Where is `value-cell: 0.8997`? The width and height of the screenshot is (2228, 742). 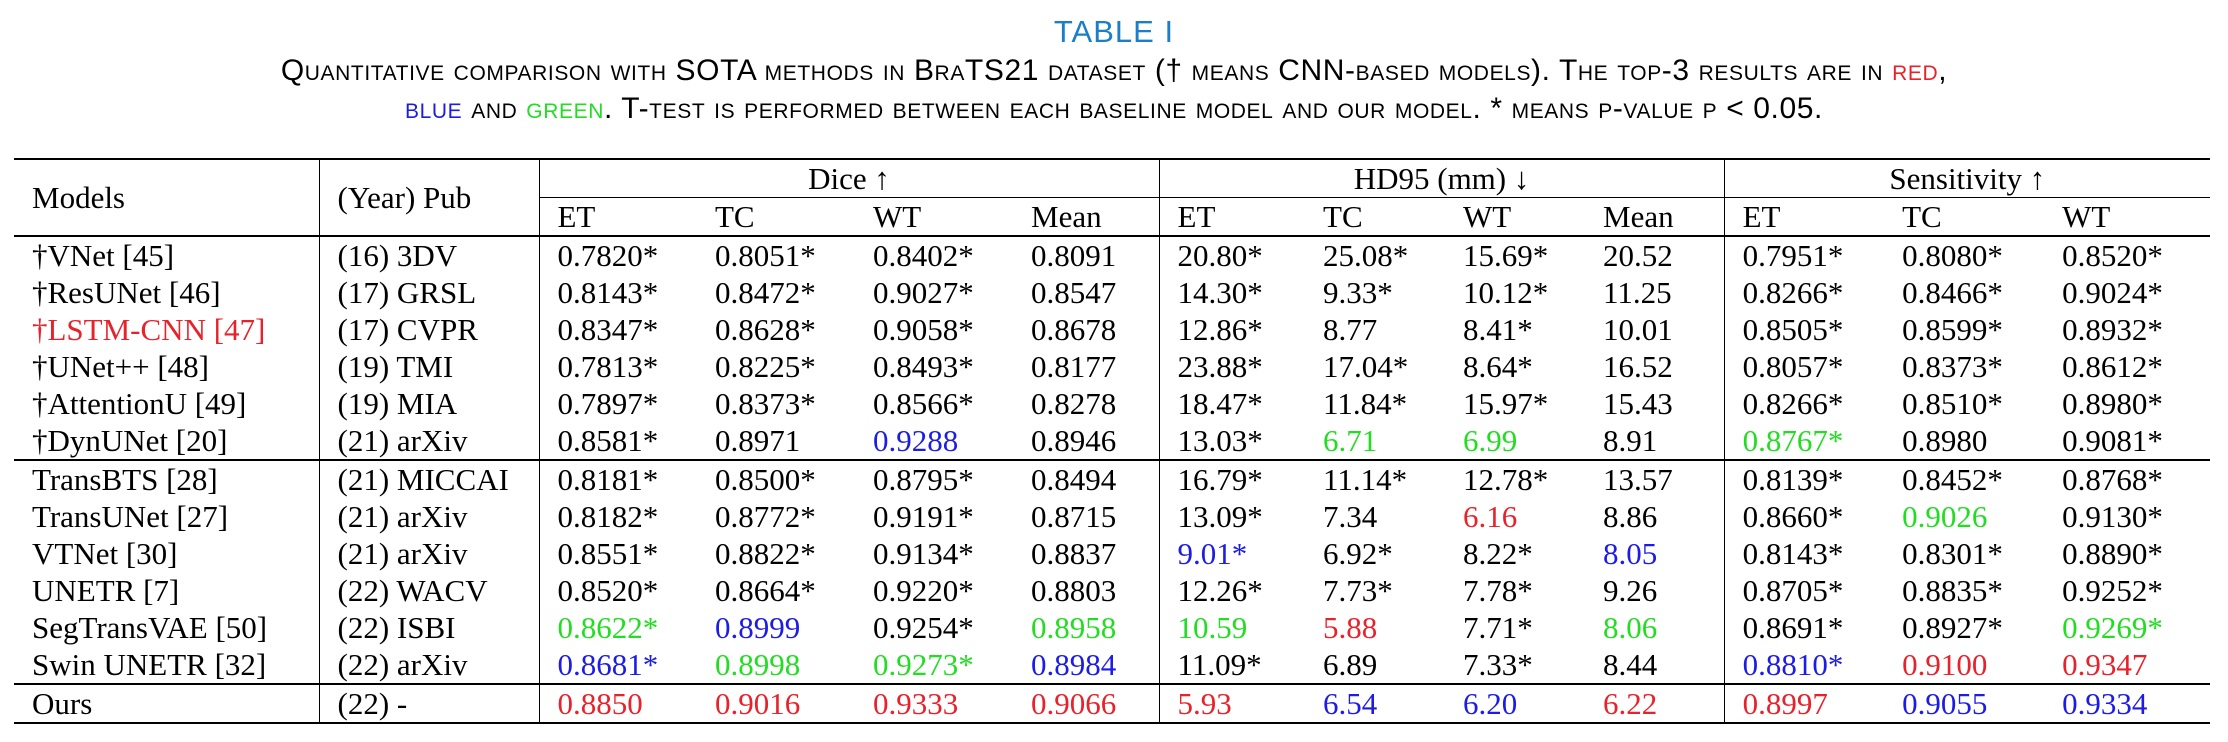
value-cell: 0.8997 is located at coordinates (1804, 703).